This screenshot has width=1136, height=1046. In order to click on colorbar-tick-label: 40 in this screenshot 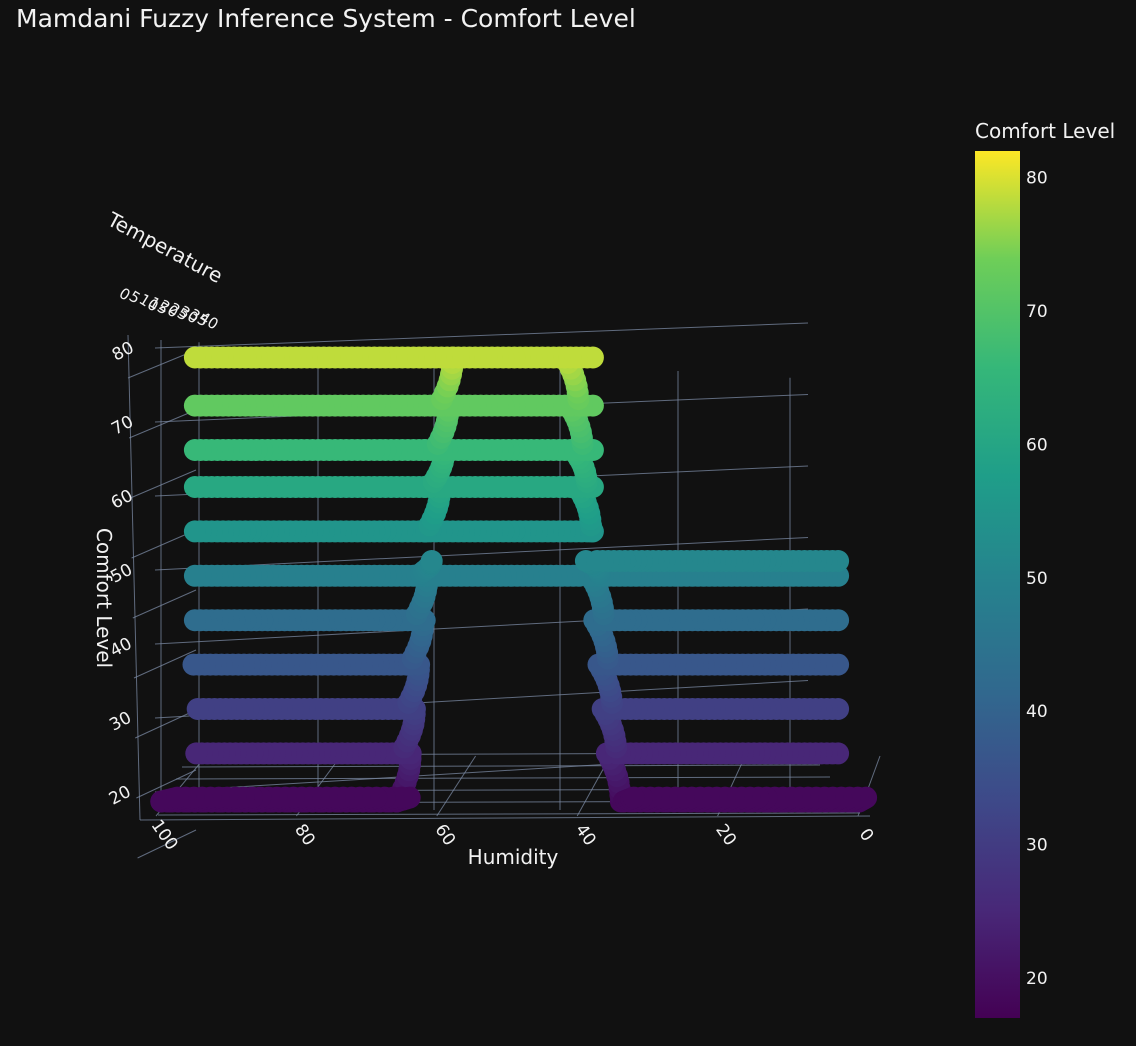, I will do `click(1037, 712)`.